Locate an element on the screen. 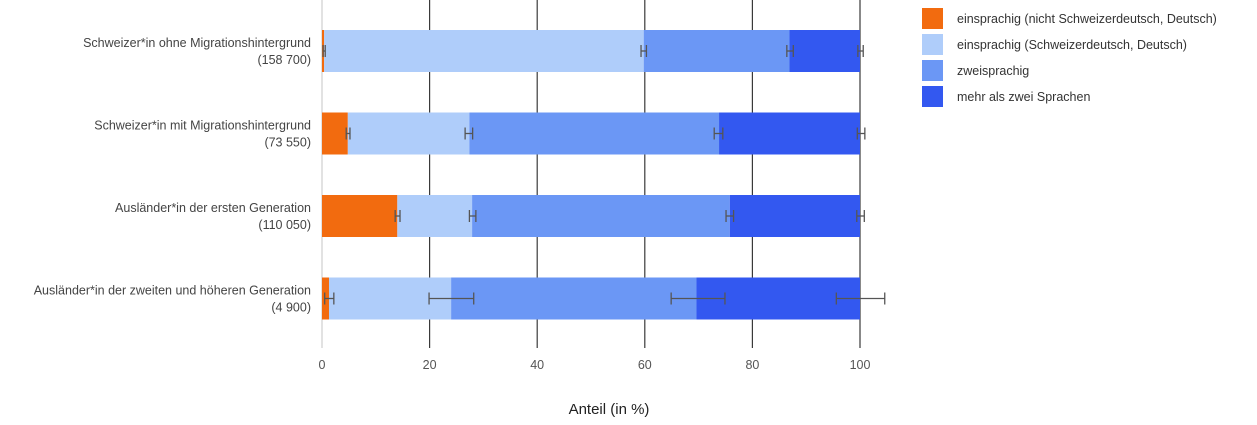  category-count: (110 050) is located at coordinates (284, 225).